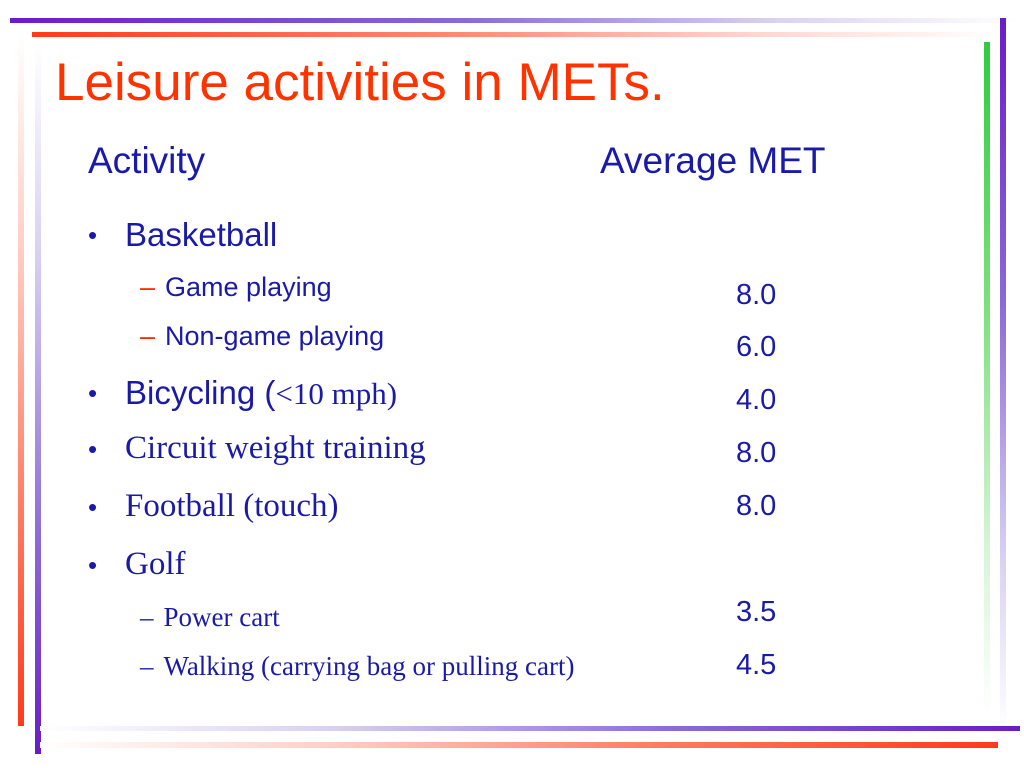 Image resolution: width=1024 pixels, height=768 pixels. Describe the element at coordinates (200, 392) in the screenshot. I see `list-item-bicycling-prefix: Bicycling (` at that location.